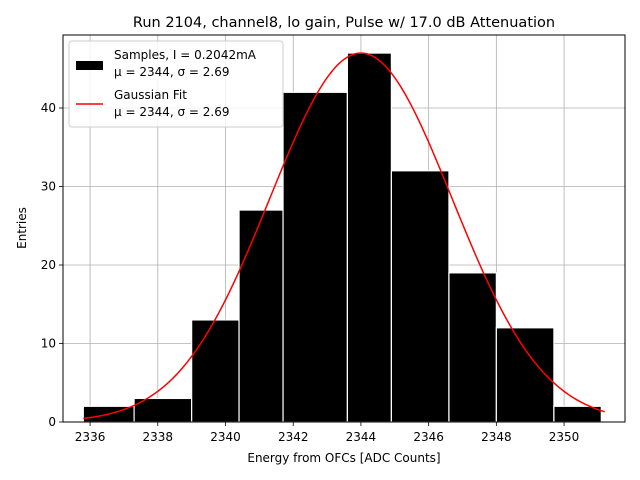 This screenshot has width=640, height=480. I want to click on x-tick-label: 2338, so click(158, 437).